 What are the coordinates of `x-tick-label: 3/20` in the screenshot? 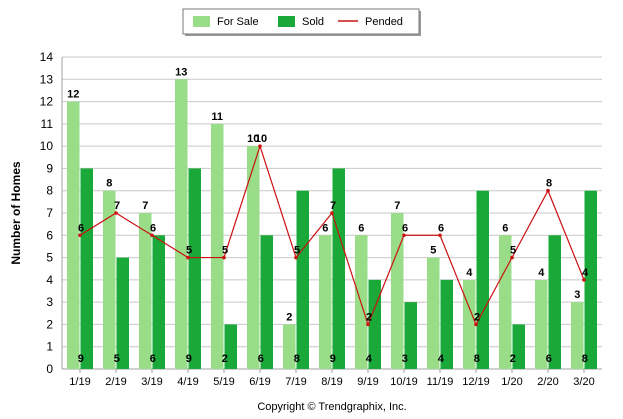 It's located at (583, 382).